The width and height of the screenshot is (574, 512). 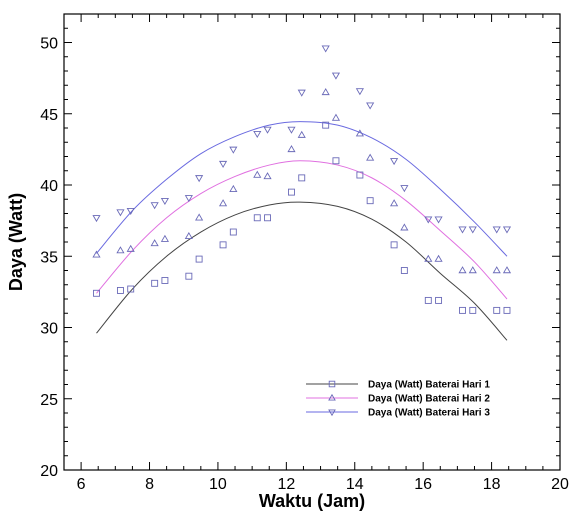 I want to click on x-tick-label: 12, so click(x=286, y=484).